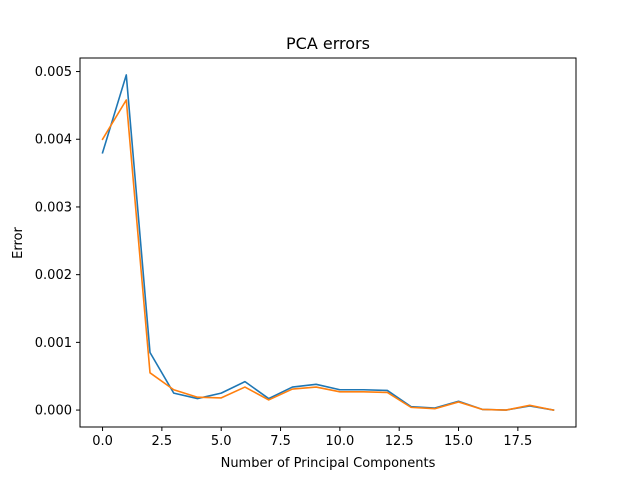 The width and height of the screenshot is (640, 480). What do you see at coordinates (53, 140) in the screenshot?
I see `y-tick-label: 0.004` at bounding box center [53, 140].